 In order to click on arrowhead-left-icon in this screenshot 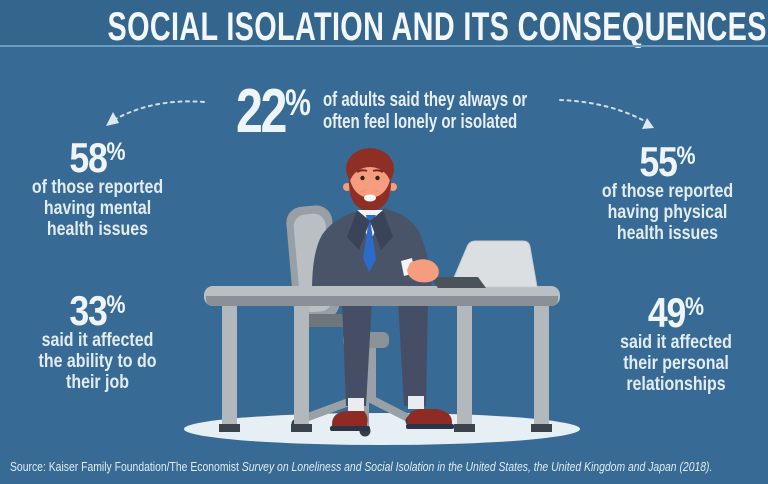, I will do `click(112, 119)`.